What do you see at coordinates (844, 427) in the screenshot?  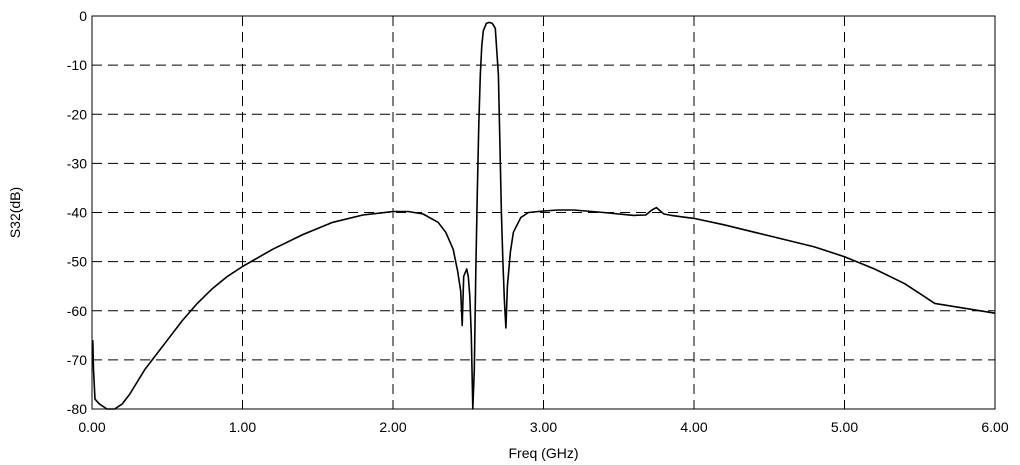 I see `x-tick-label: 5.00` at bounding box center [844, 427].